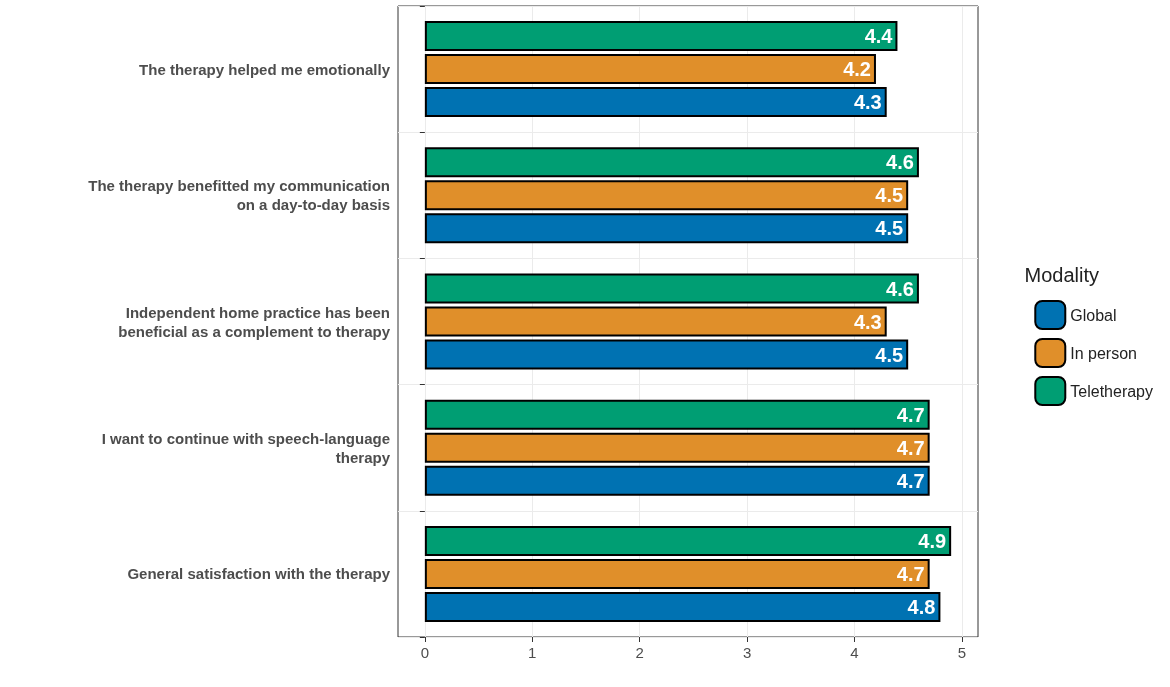 This screenshot has height=687, width=1170. What do you see at coordinates (747, 652) in the screenshot?
I see `x-tick-label: 3` at bounding box center [747, 652].